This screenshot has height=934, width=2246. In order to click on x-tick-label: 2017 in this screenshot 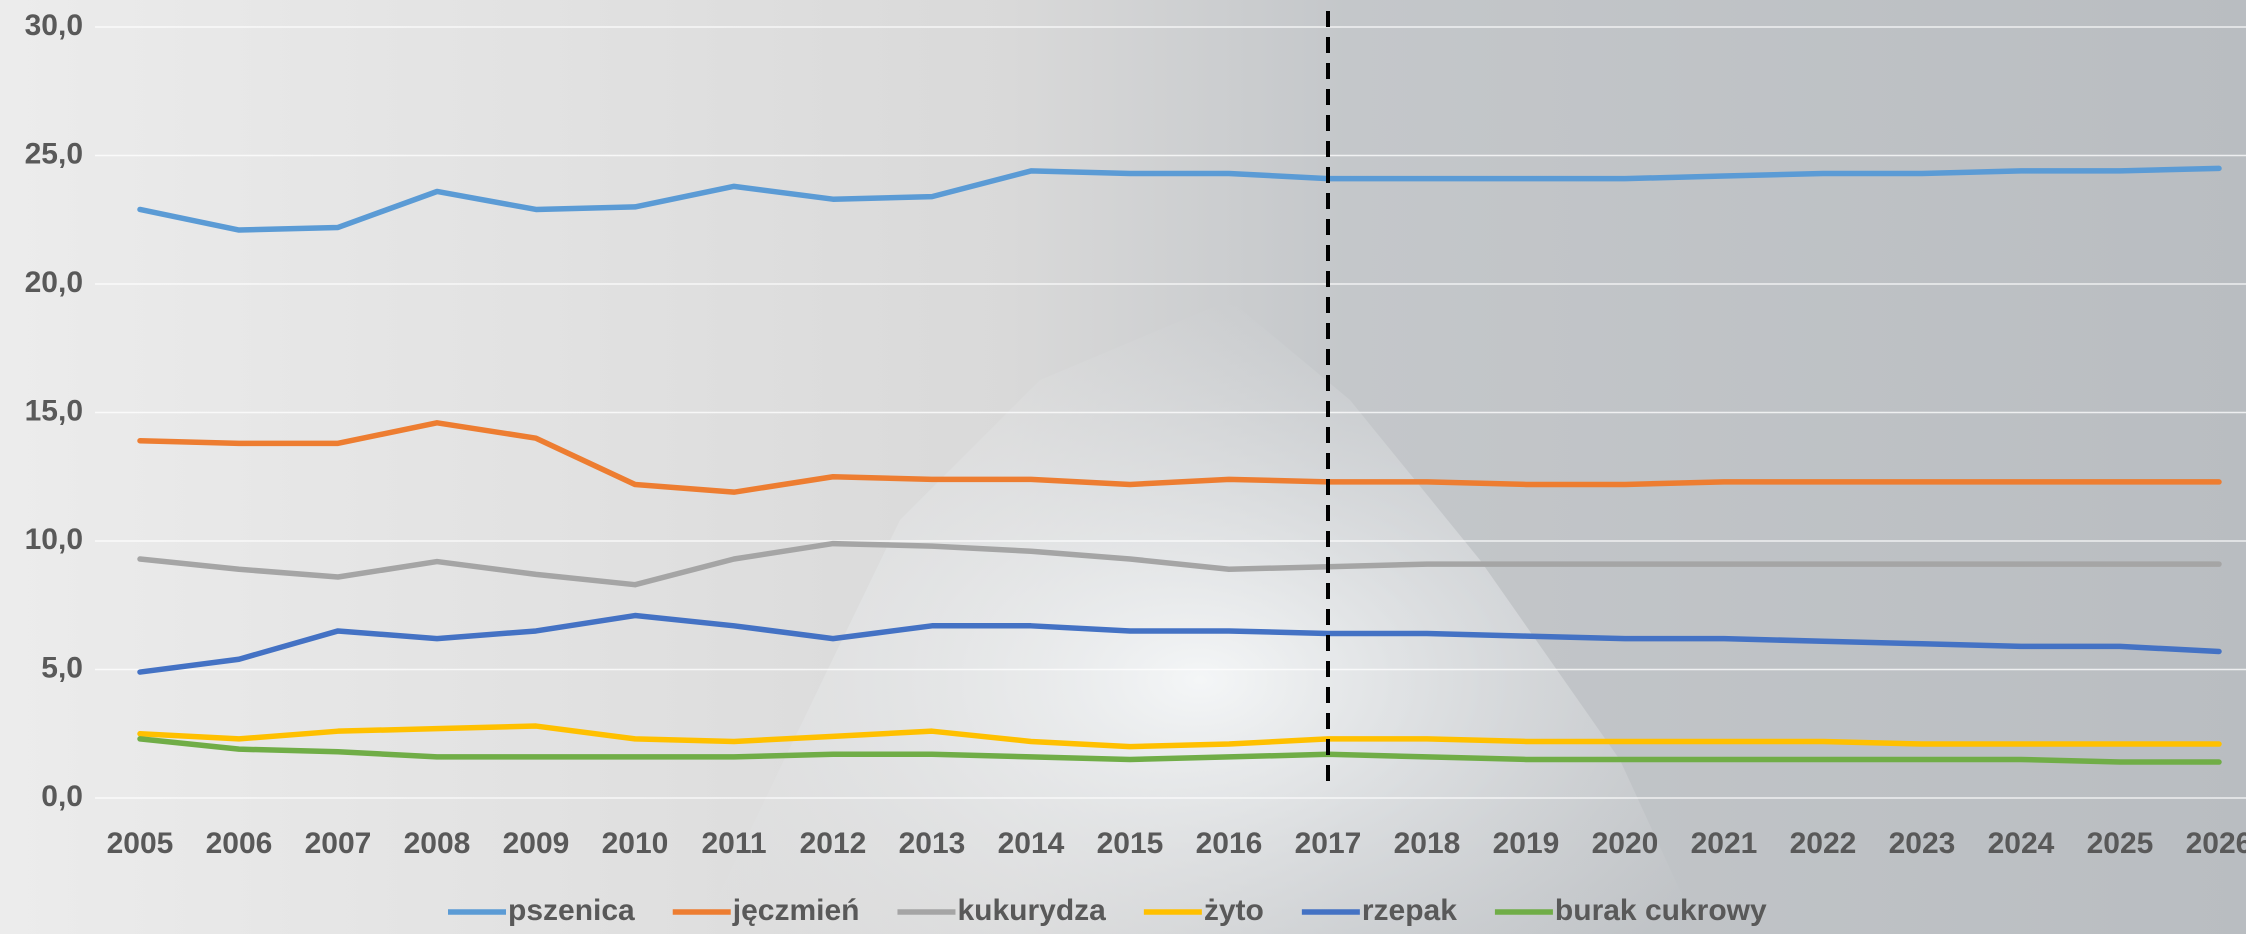, I will do `click(1328, 843)`.